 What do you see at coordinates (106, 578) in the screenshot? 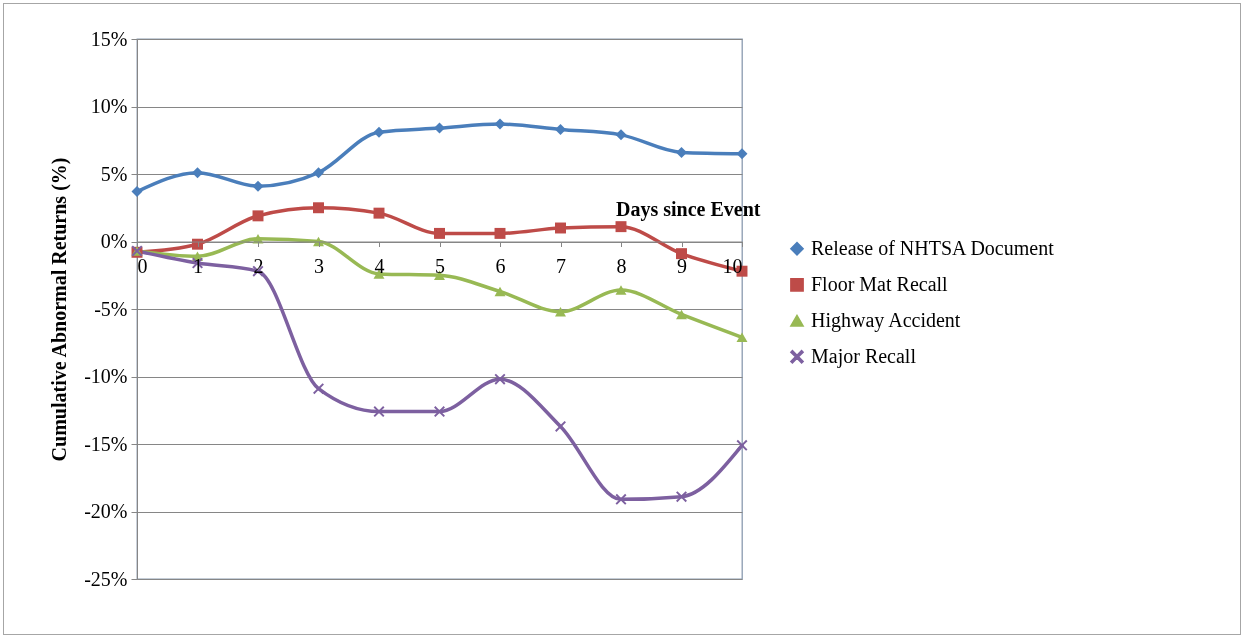
I see `y-tick-label: -25%` at bounding box center [106, 578].